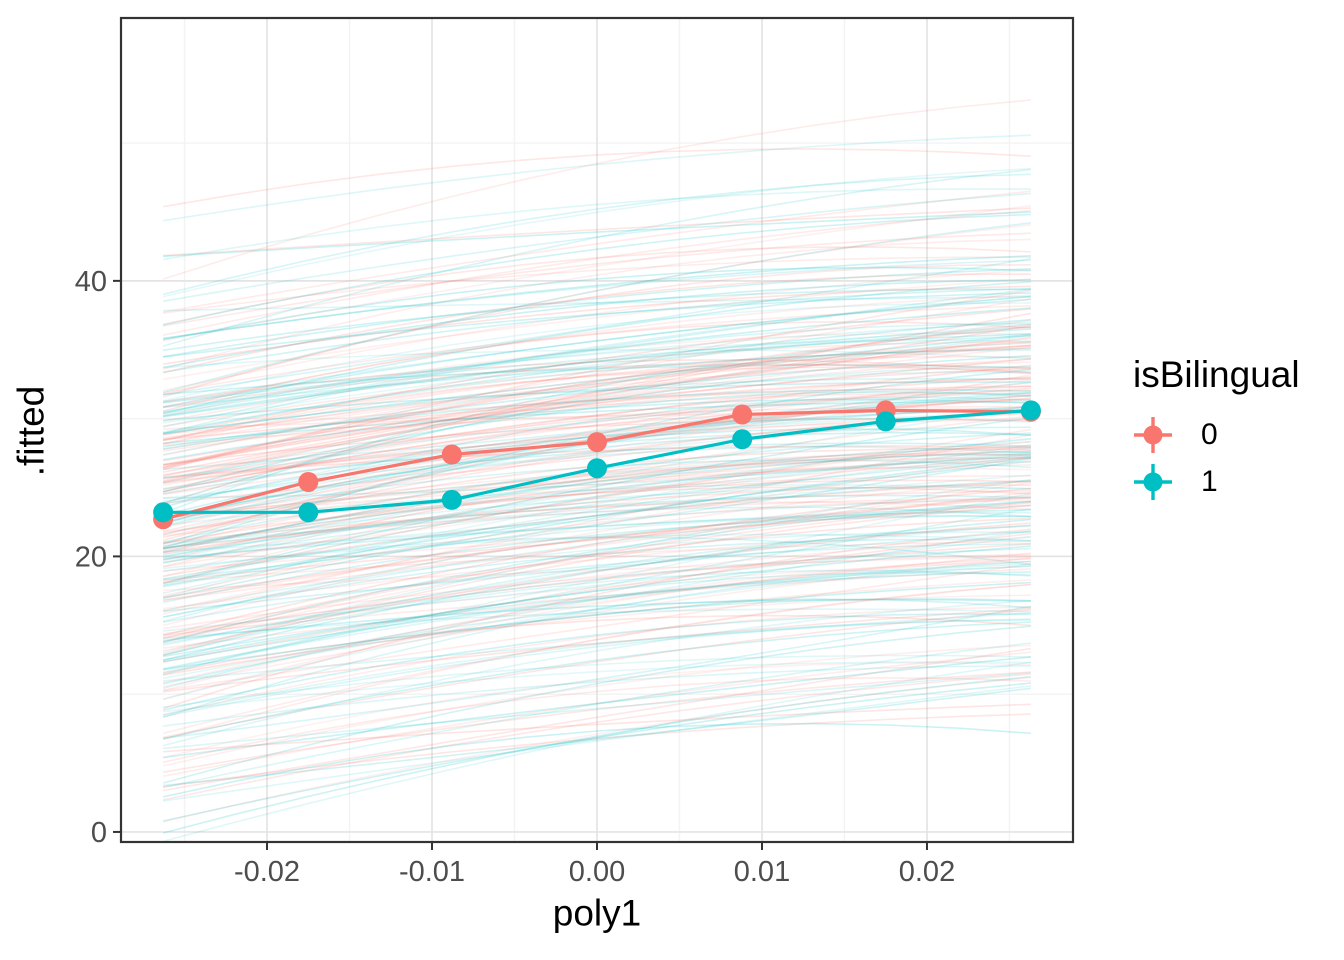 This screenshot has width=1344, height=960. Describe the element at coordinates (597, 913) in the screenshot. I see `x-axis-title: poly1` at that location.